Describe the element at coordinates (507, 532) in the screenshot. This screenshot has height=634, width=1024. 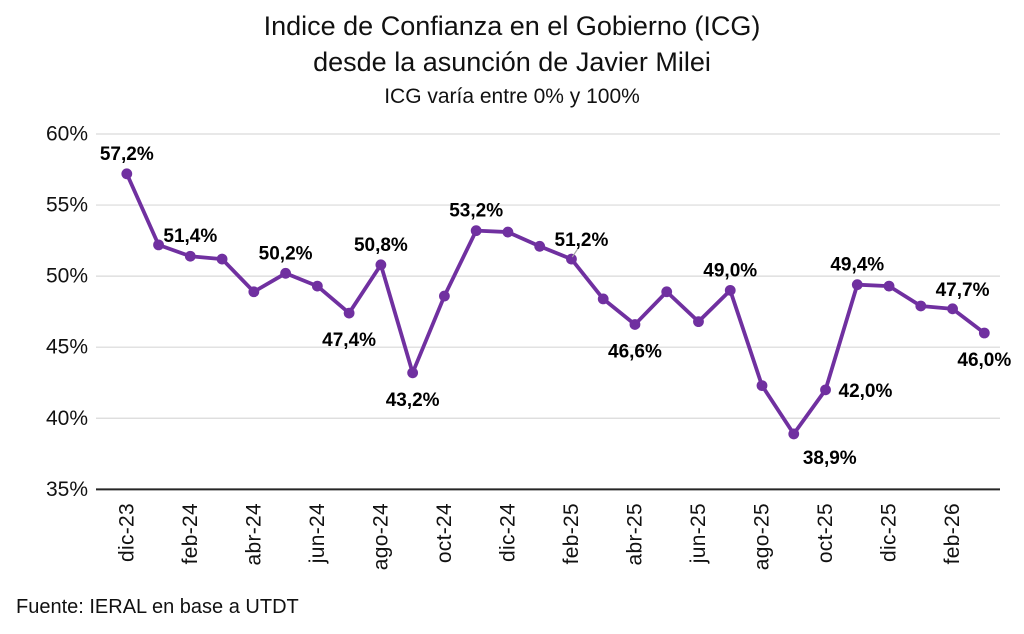
I see `x-tick-label: dic-24` at that location.